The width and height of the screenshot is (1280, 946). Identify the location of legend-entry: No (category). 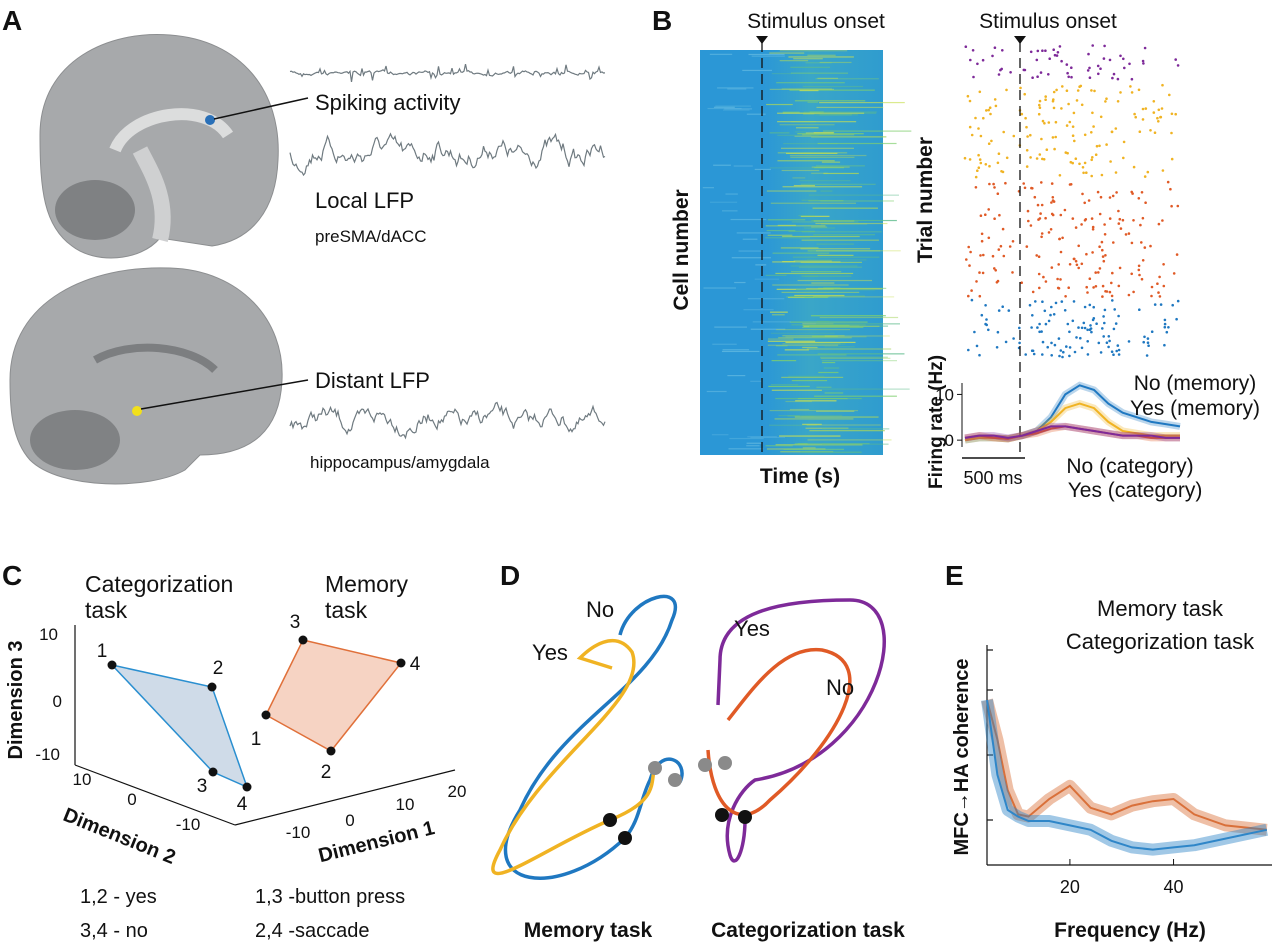
(1129, 466).